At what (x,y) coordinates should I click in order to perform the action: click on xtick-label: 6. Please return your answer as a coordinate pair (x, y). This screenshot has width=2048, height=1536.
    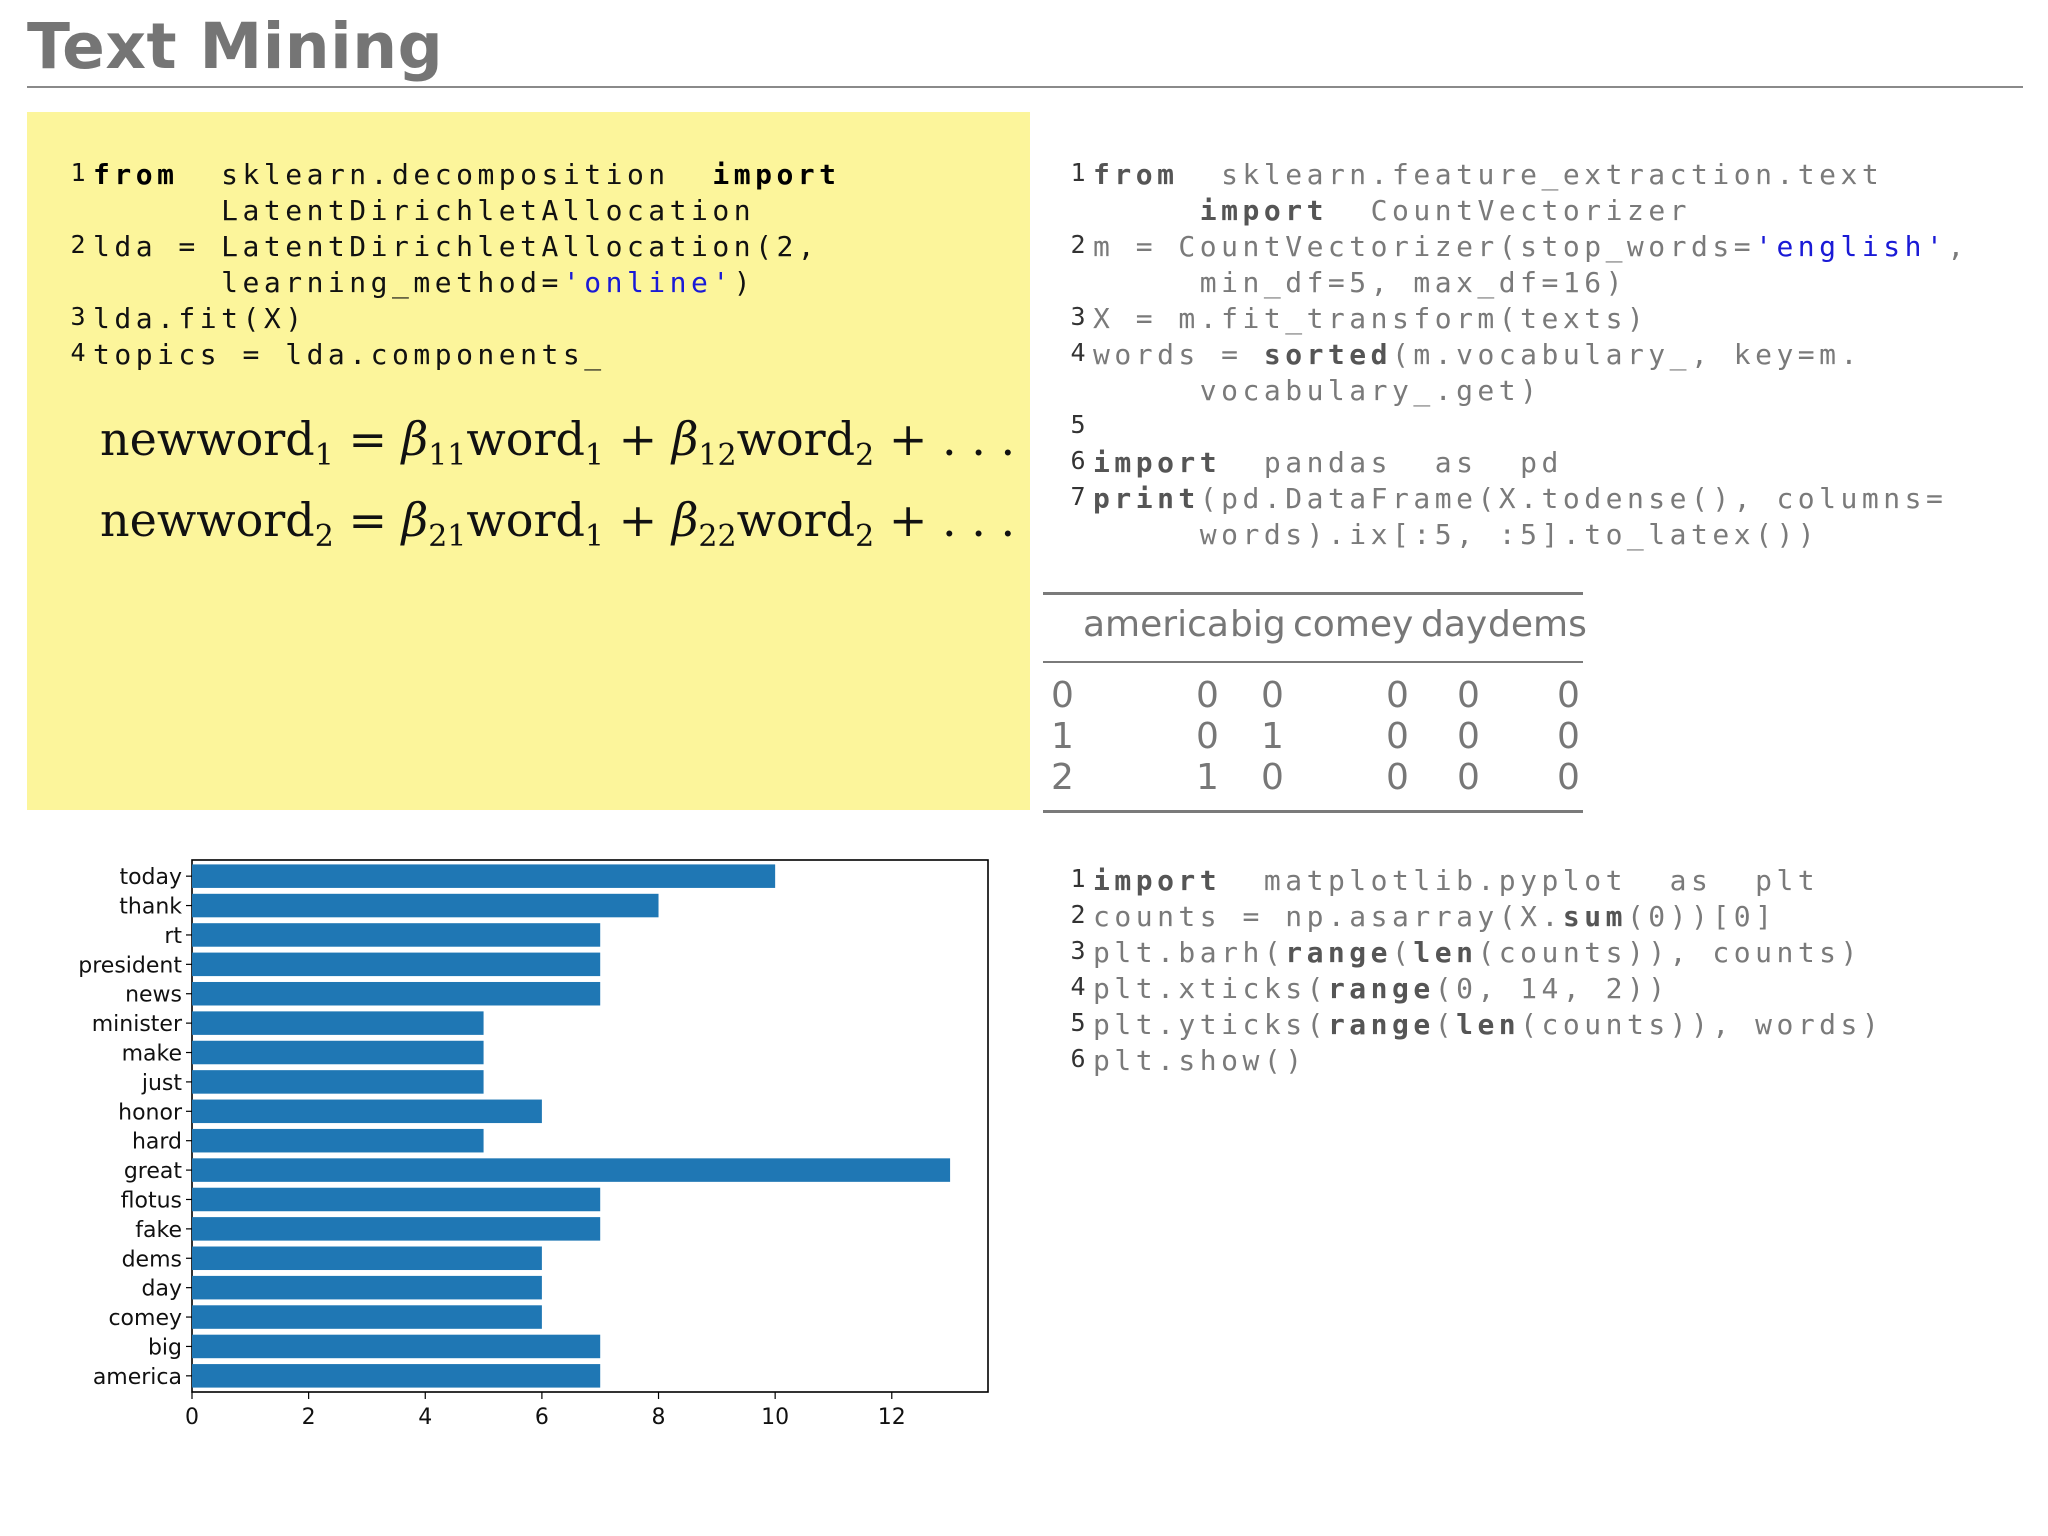
    Looking at the image, I should click on (542, 1415).